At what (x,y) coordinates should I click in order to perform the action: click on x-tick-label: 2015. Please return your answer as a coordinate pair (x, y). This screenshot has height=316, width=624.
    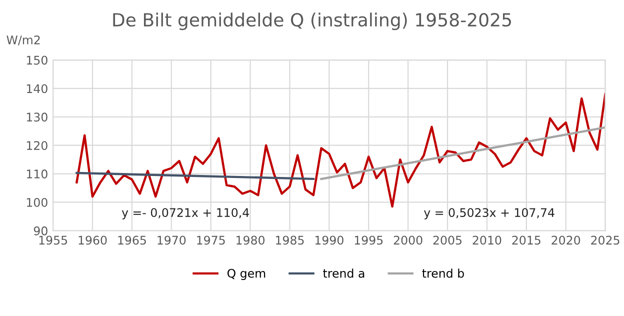
    Looking at the image, I should click on (526, 240).